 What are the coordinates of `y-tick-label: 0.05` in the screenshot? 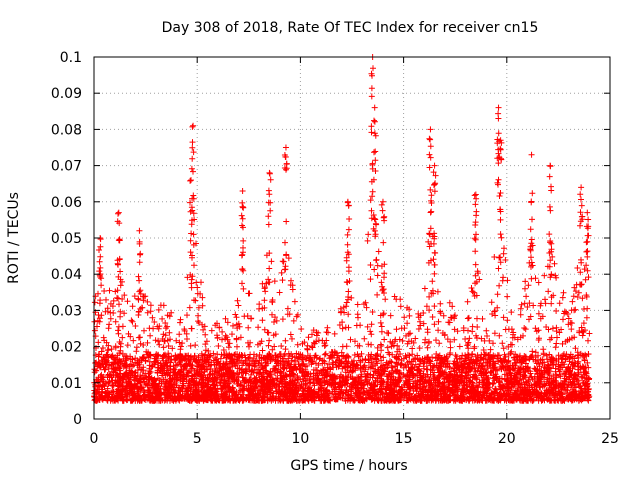 It's located at (66, 239).